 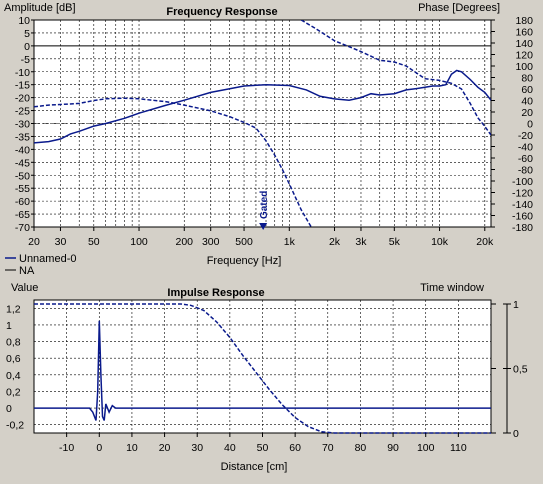 What do you see at coordinates (440, 242) in the screenshot?
I see `frequency-tick-label: 10k` at bounding box center [440, 242].